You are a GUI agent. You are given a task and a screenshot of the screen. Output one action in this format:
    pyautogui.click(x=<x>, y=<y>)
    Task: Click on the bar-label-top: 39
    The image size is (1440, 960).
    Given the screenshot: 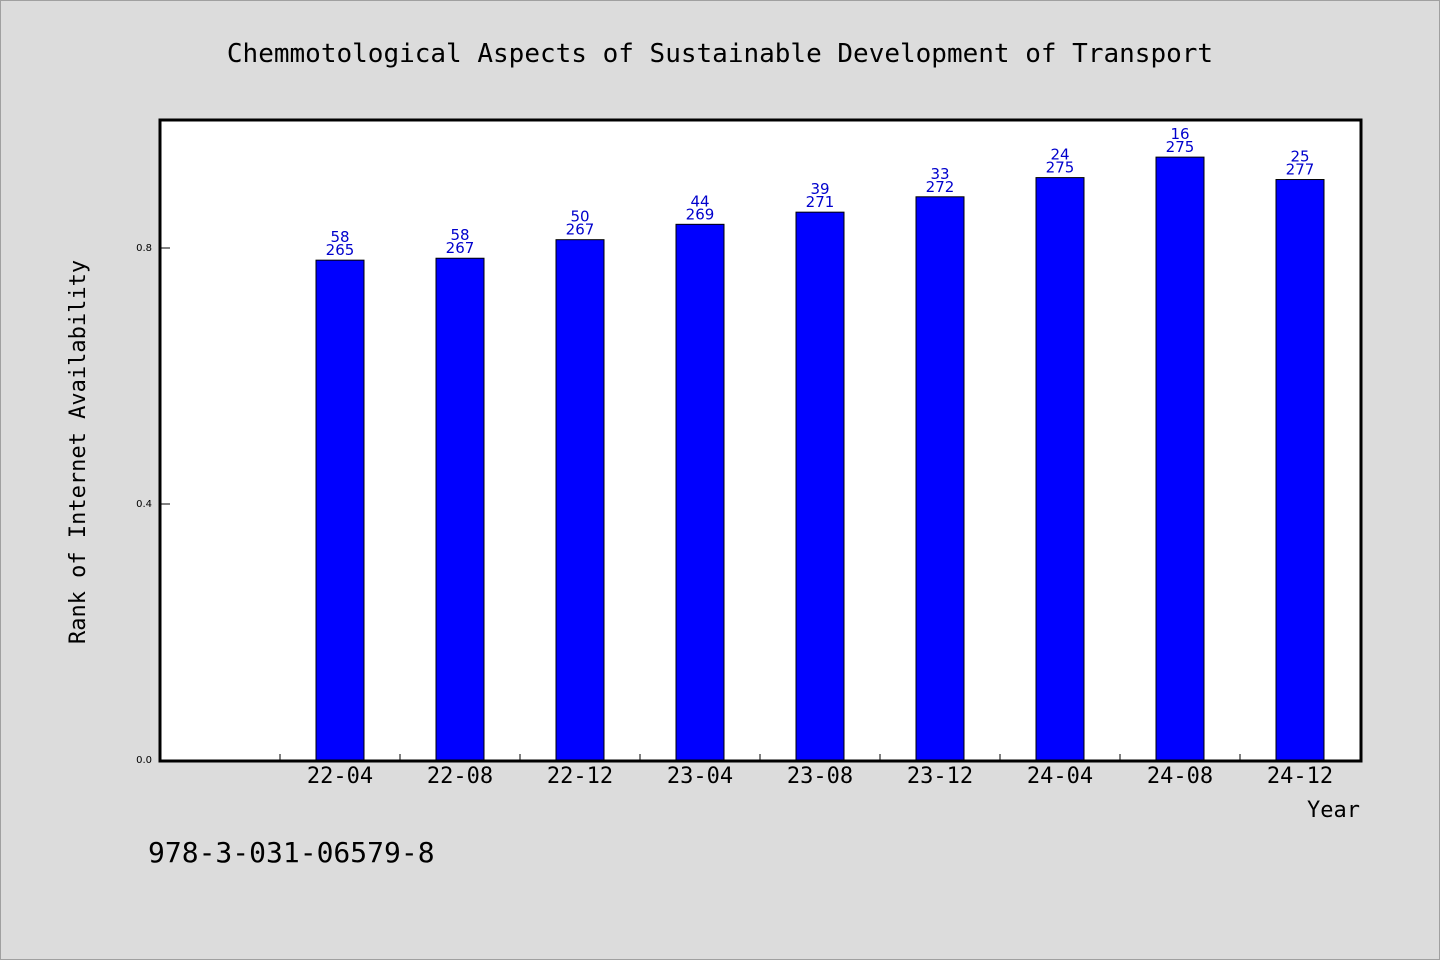 What is the action you would take?
    pyautogui.click(x=819, y=189)
    